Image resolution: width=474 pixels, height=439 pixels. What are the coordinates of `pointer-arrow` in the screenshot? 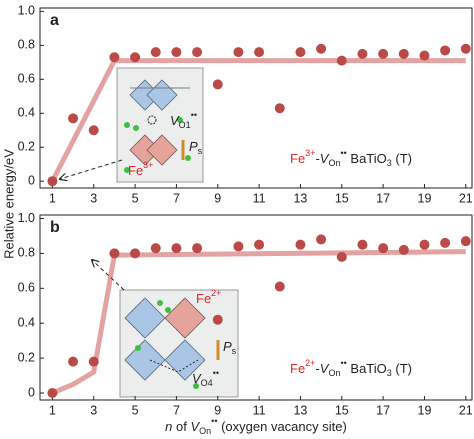 It's located at (108, 275).